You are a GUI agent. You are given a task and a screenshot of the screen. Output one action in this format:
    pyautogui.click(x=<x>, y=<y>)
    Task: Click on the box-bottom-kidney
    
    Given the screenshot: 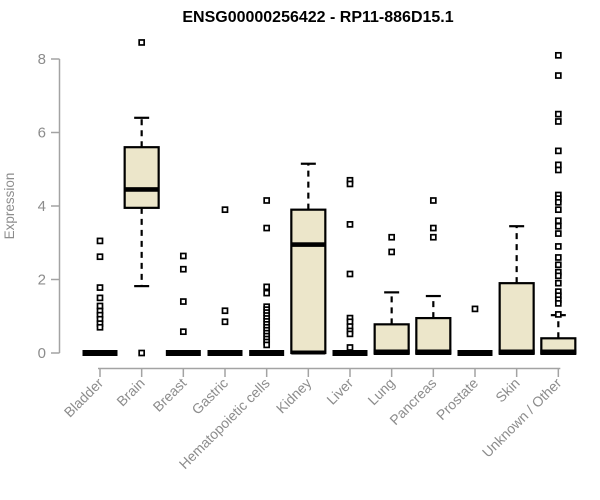 What is the action you would take?
    pyautogui.click(x=308, y=352)
    